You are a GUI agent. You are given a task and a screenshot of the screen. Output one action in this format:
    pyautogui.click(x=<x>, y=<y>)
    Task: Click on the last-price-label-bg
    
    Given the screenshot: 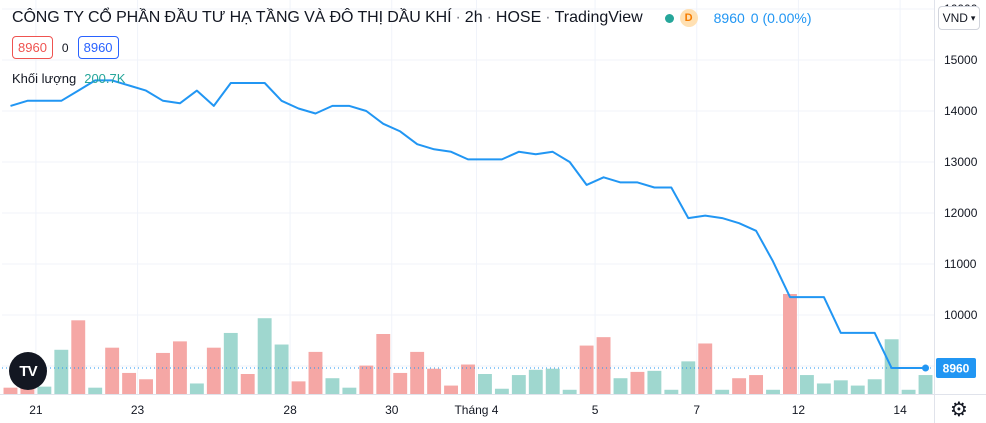 What is the action you would take?
    pyautogui.click(x=956, y=368)
    